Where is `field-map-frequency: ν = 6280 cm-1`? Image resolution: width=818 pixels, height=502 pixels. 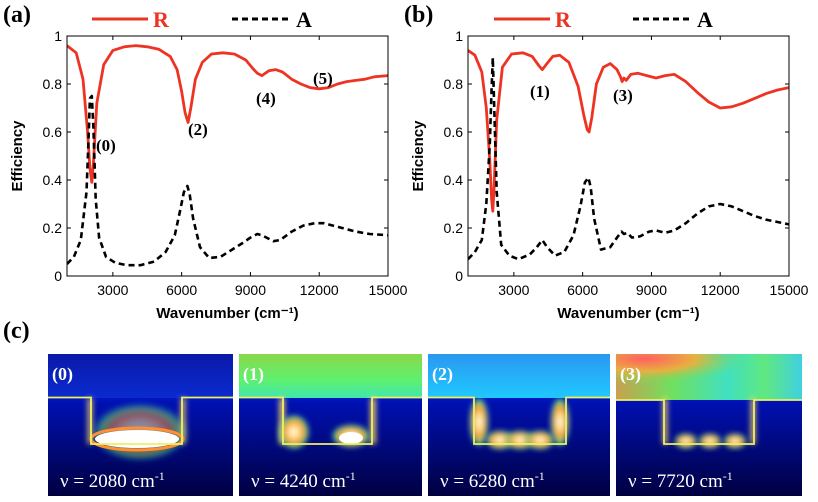 field-map-frequency: ν = 6280 cm-1 is located at coordinates (492, 480).